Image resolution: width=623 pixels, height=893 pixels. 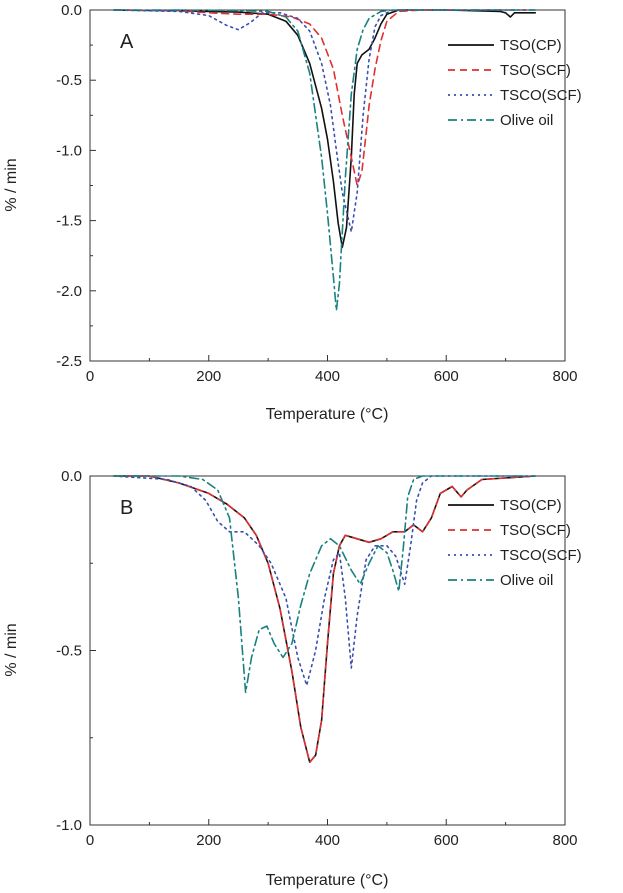 What do you see at coordinates (327, 414) in the screenshot?
I see `x-axis-title-a: Temperature (°C)` at bounding box center [327, 414].